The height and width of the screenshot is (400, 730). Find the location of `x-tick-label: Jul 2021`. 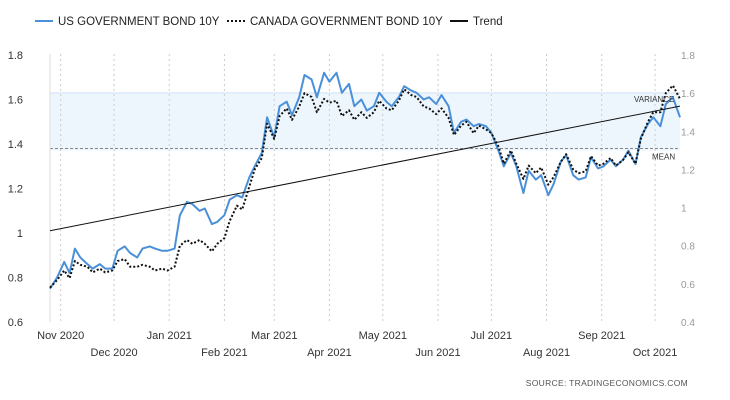

x-tick-label: Jul 2021 is located at coordinates (492, 336).